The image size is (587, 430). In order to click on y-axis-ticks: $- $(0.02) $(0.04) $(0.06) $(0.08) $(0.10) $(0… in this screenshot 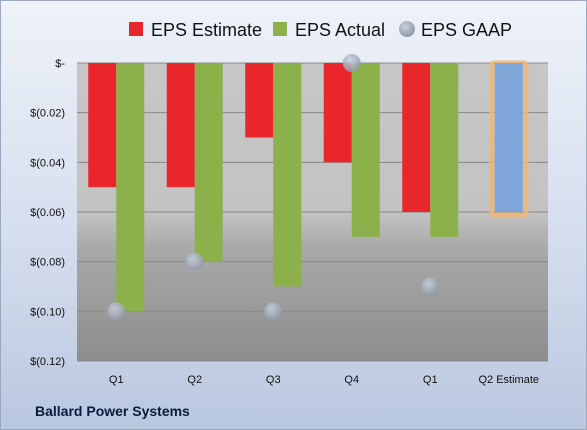, I will do `click(47, 213)`.